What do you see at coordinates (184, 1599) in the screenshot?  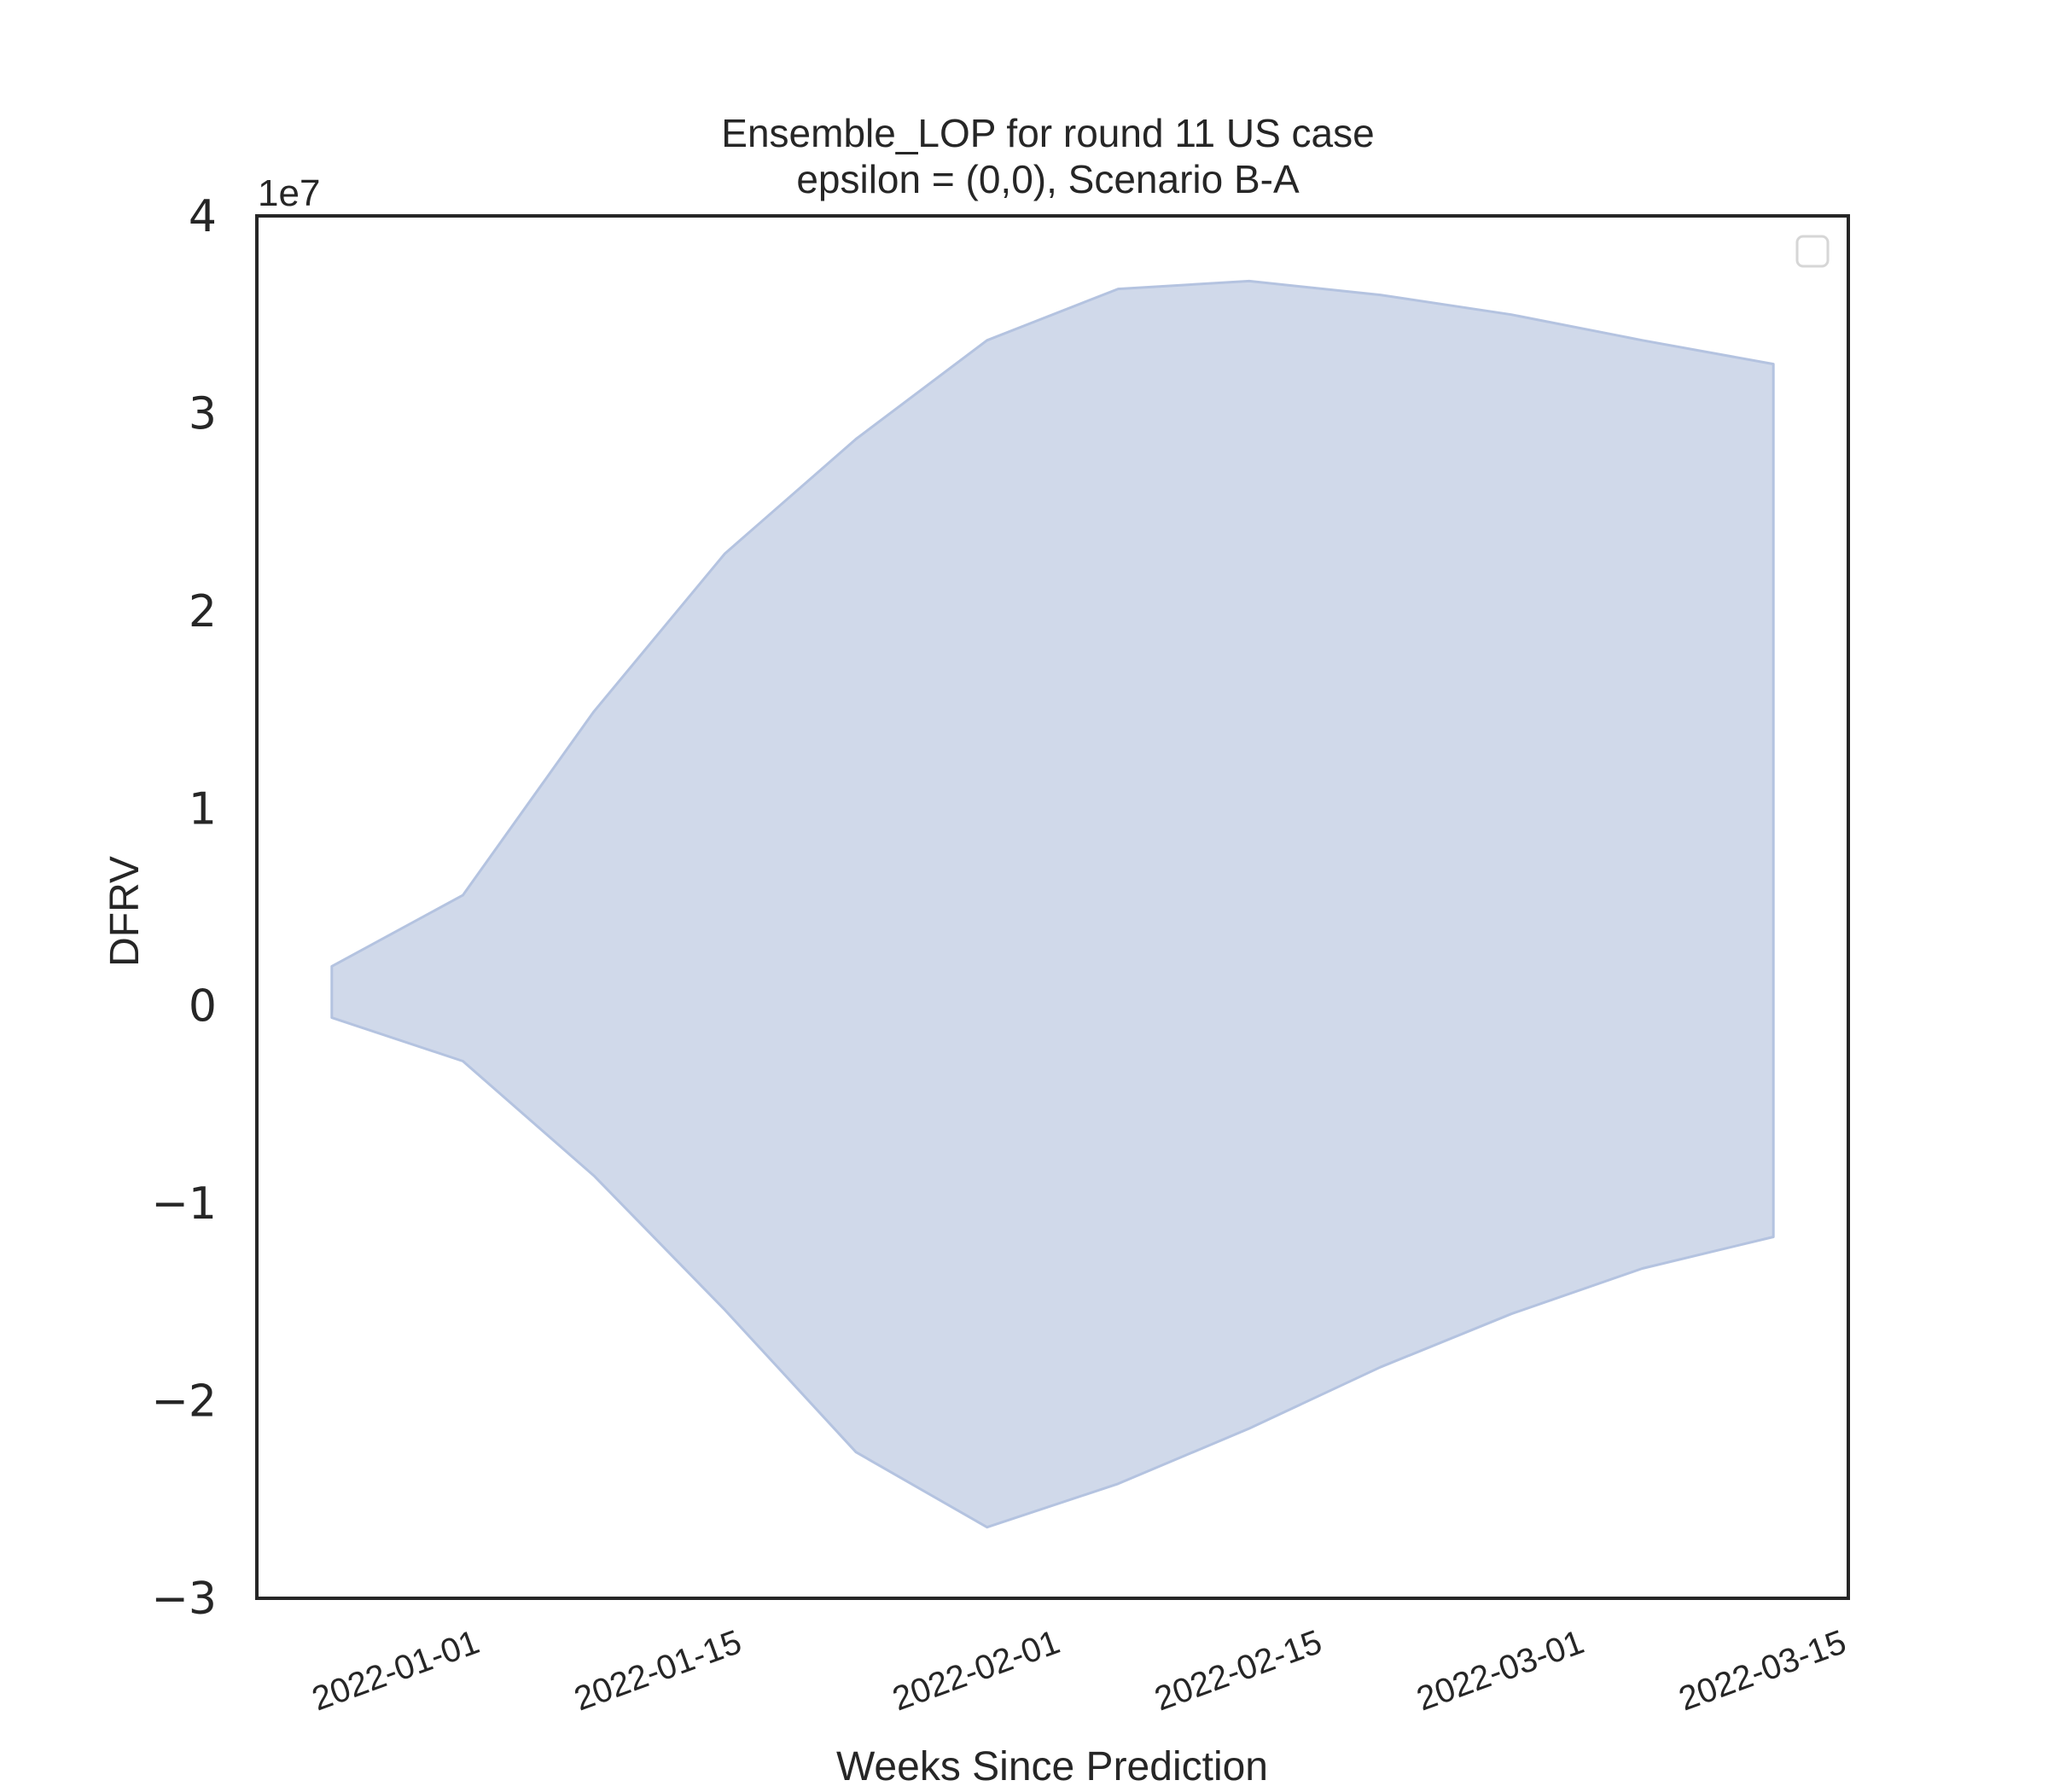 I see `y-tick-label: −3` at bounding box center [184, 1599].